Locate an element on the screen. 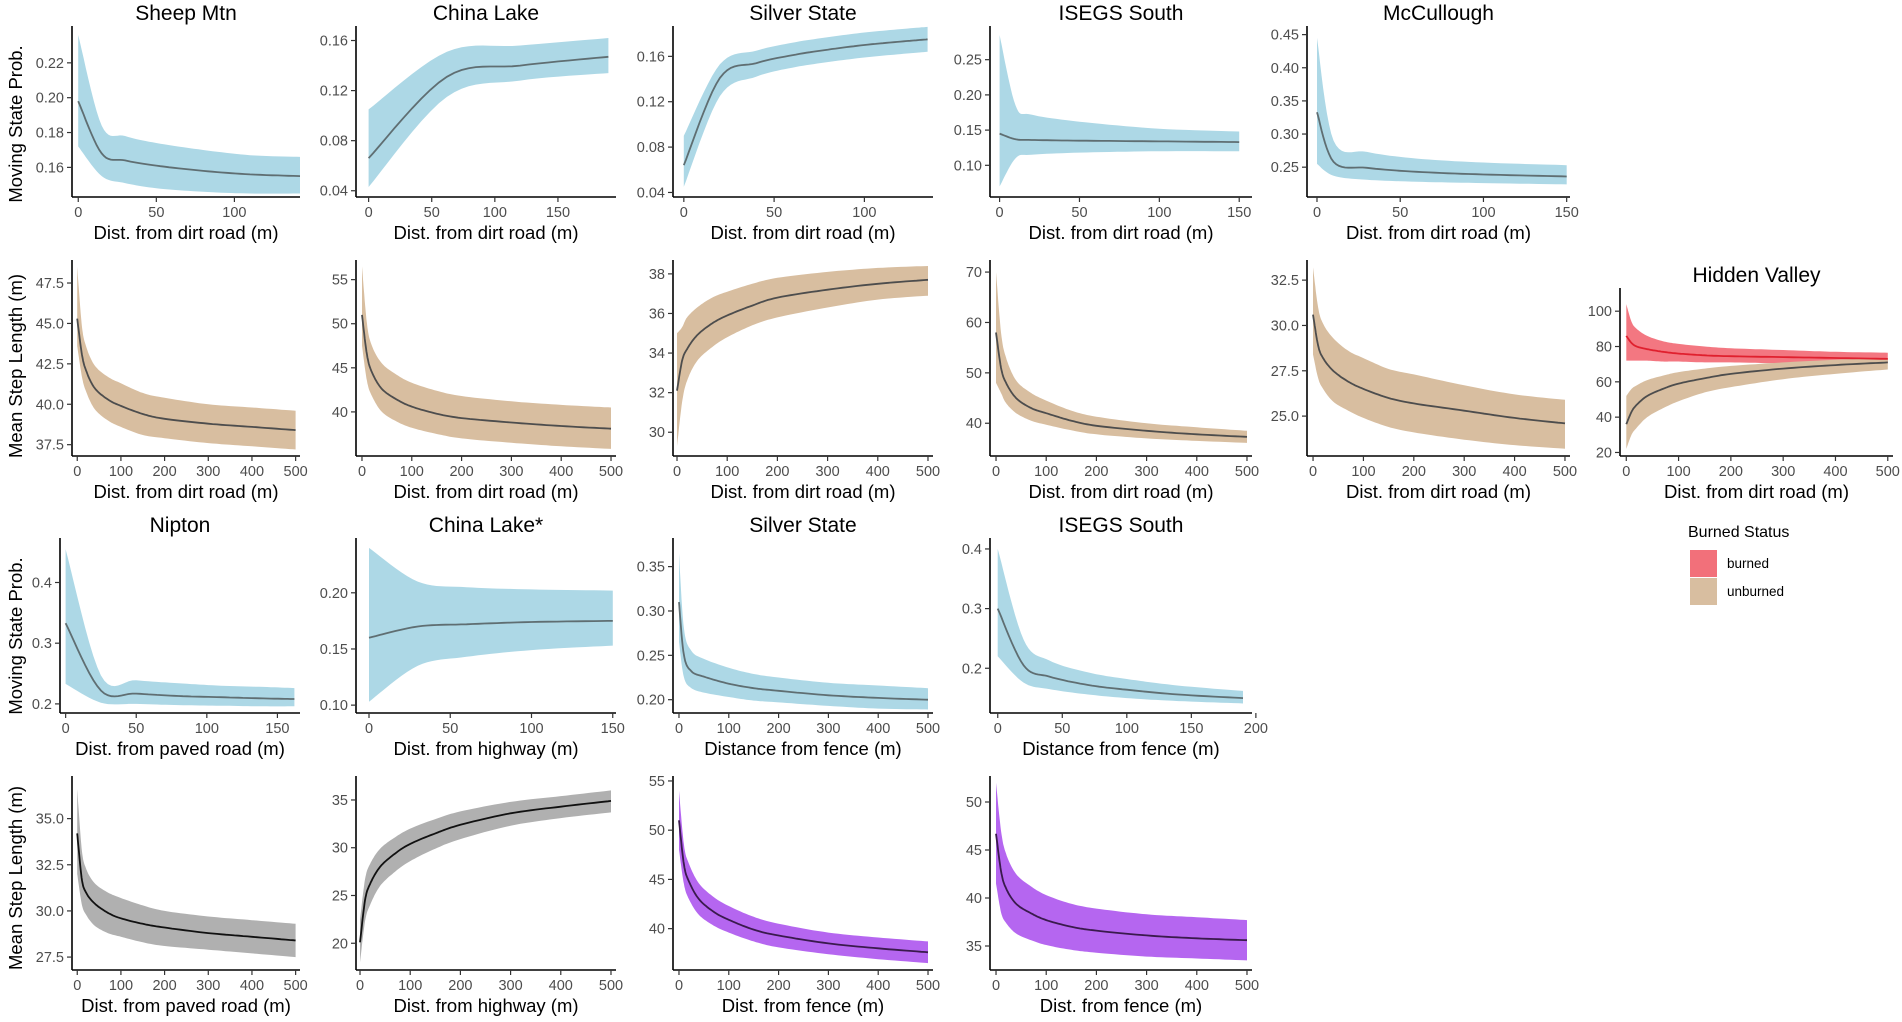 The image size is (1902, 1022). y-tick-label: 0.16 is located at coordinates (651, 57).